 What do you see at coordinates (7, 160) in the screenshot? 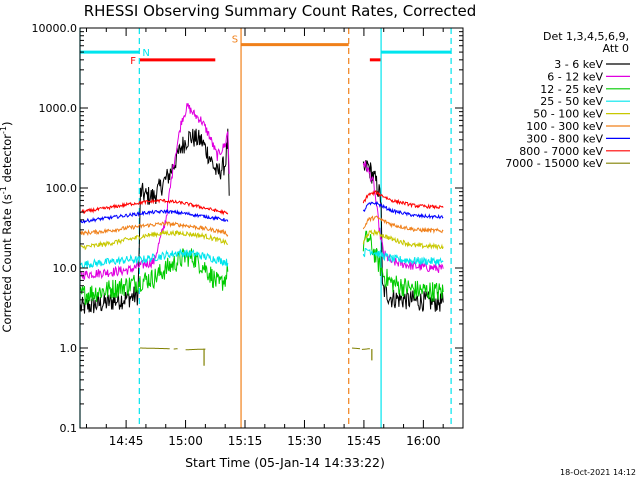
I see `y-label-part-2: detector` at bounding box center [7, 160].